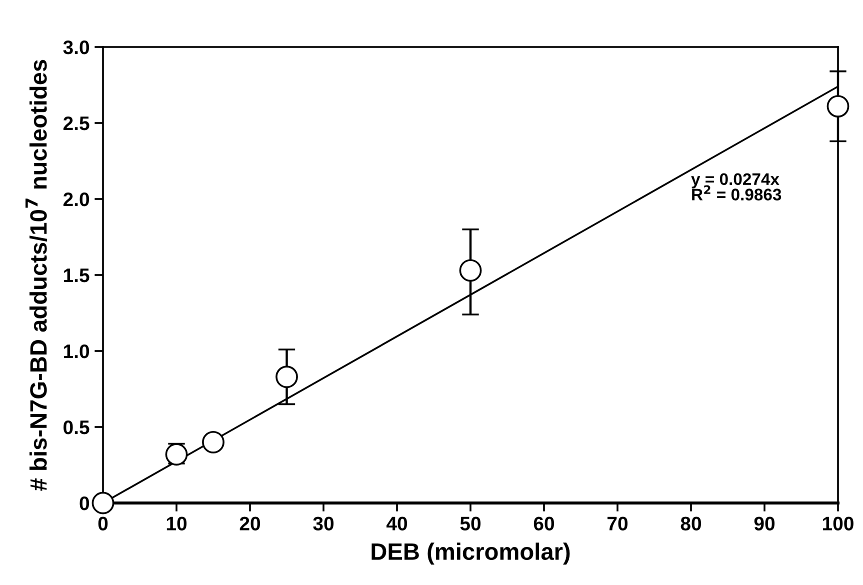 The image size is (863, 585). I want to click on x-tick-label: 40, so click(397, 523).